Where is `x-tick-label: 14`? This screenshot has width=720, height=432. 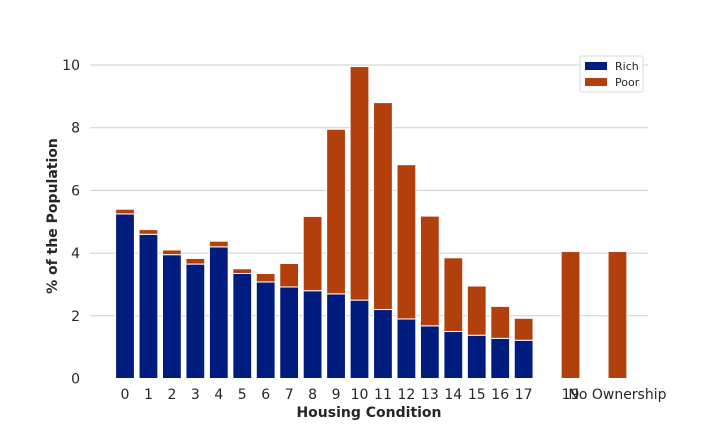 x-tick-label: 14 is located at coordinates (453, 395).